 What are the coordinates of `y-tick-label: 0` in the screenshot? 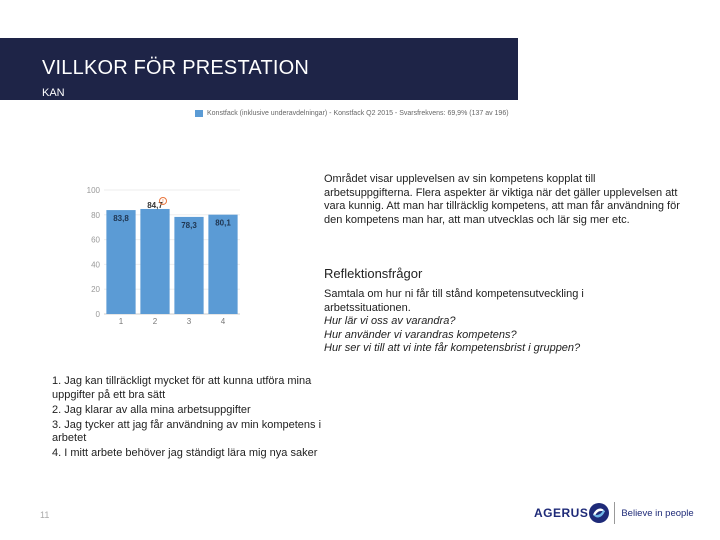 It's located at (98, 314).